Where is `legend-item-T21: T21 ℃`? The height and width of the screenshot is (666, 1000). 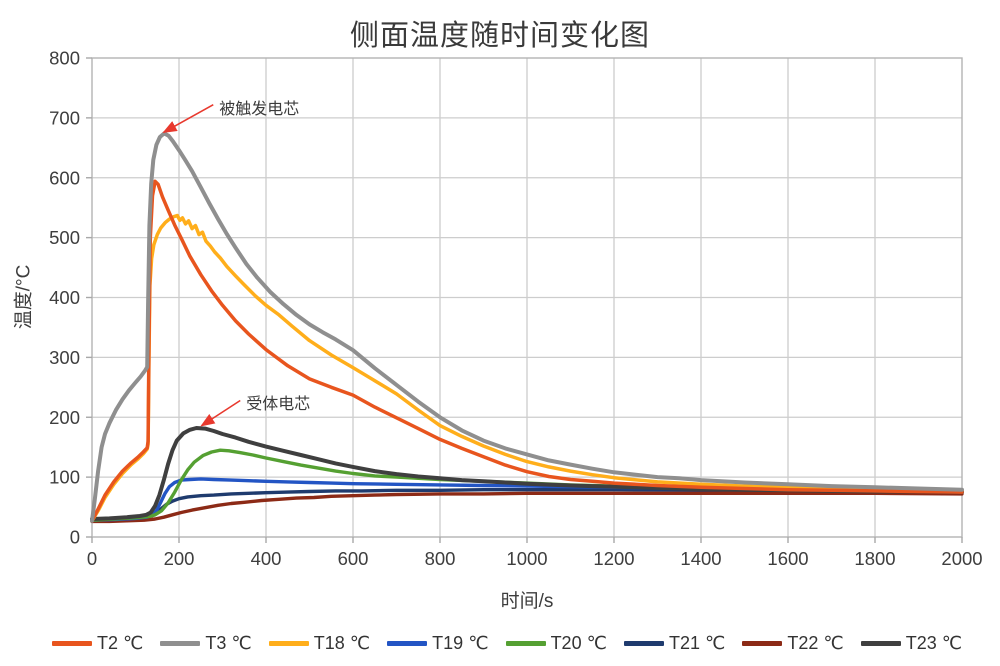 legend-item-T21: T21 ℃ is located at coordinates (674, 643).